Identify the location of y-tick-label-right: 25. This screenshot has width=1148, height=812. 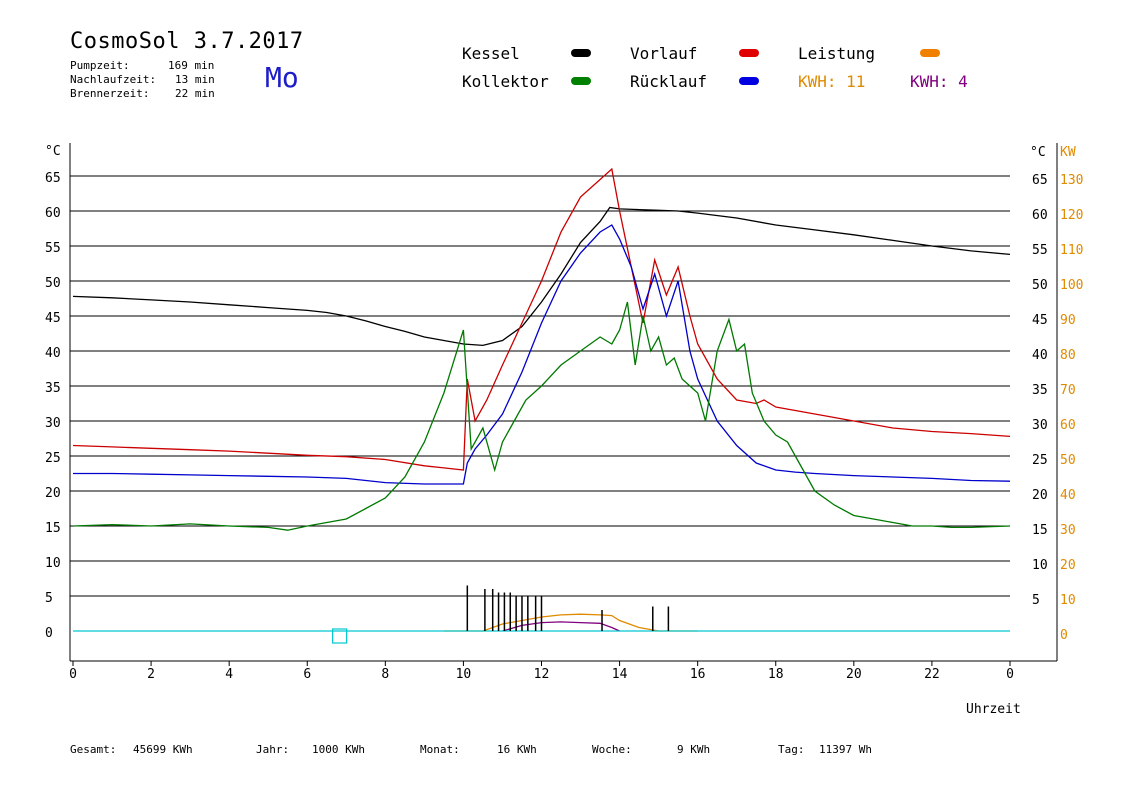
(1040, 460).